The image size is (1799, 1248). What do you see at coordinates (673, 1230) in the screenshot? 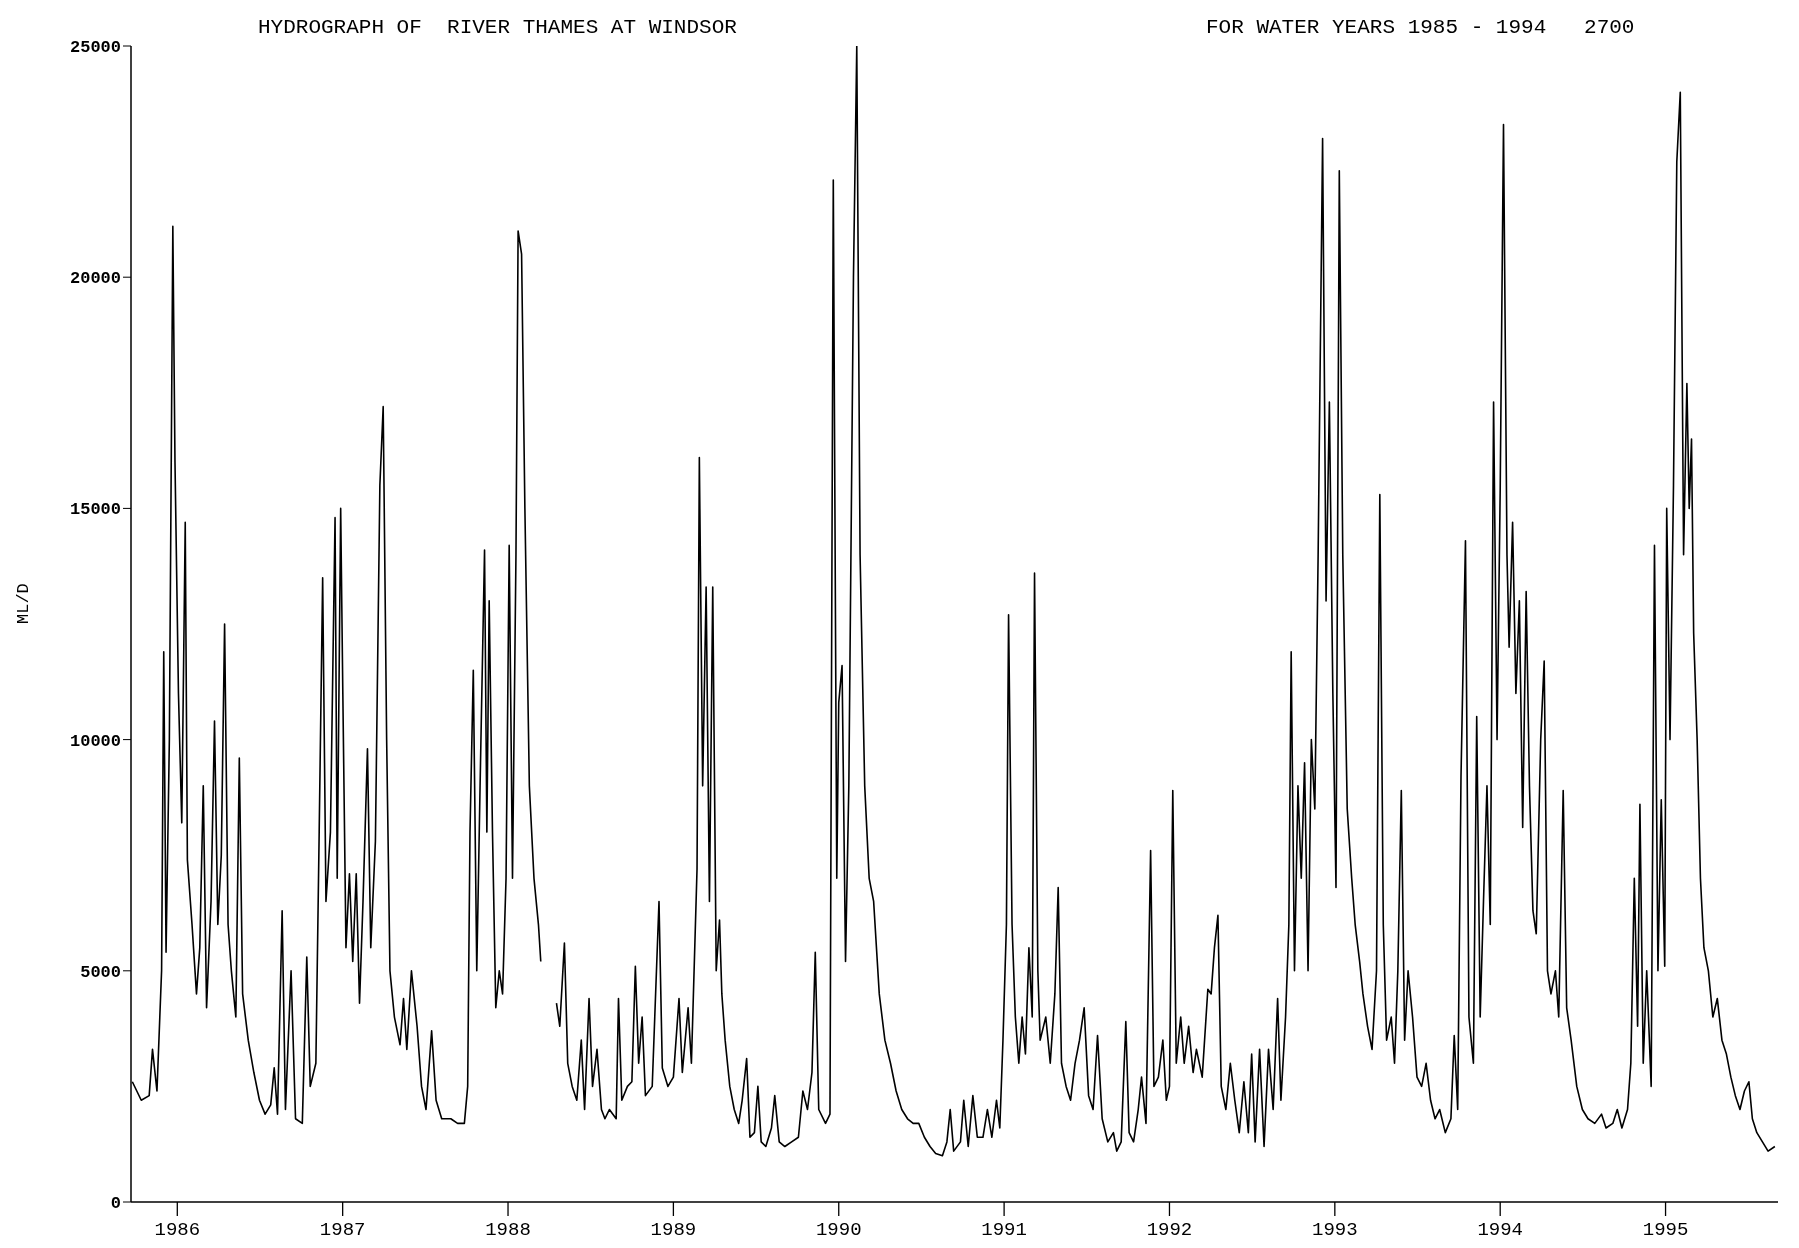
I see `x-tick-label: 1989` at bounding box center [673, 1230].